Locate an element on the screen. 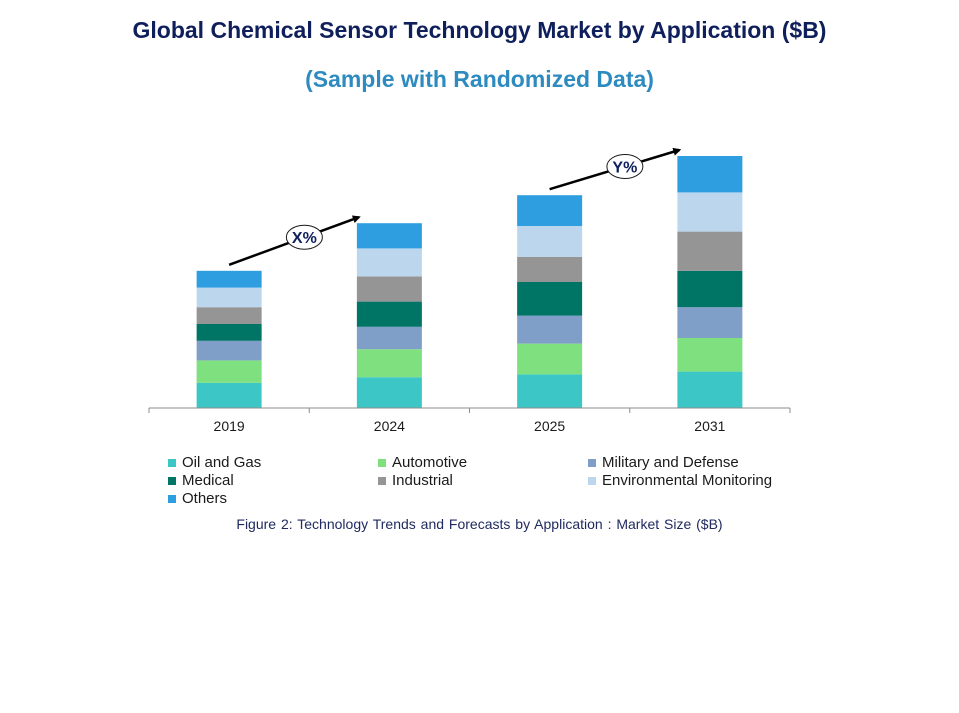  bar-segment-environmental-monitoring-2024 is located at coordinates (389, 262).